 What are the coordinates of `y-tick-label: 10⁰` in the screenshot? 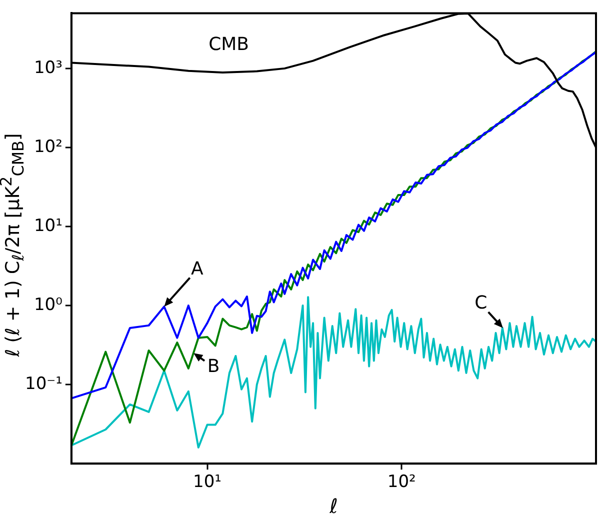 It's located at (48, 304).